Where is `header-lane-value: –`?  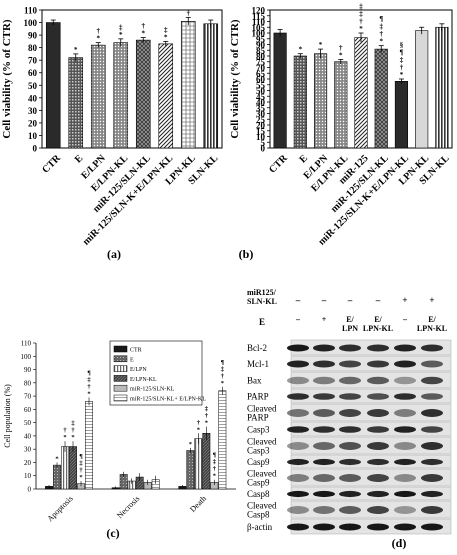
header-lane-value: – is located at coordinates (298, 319).